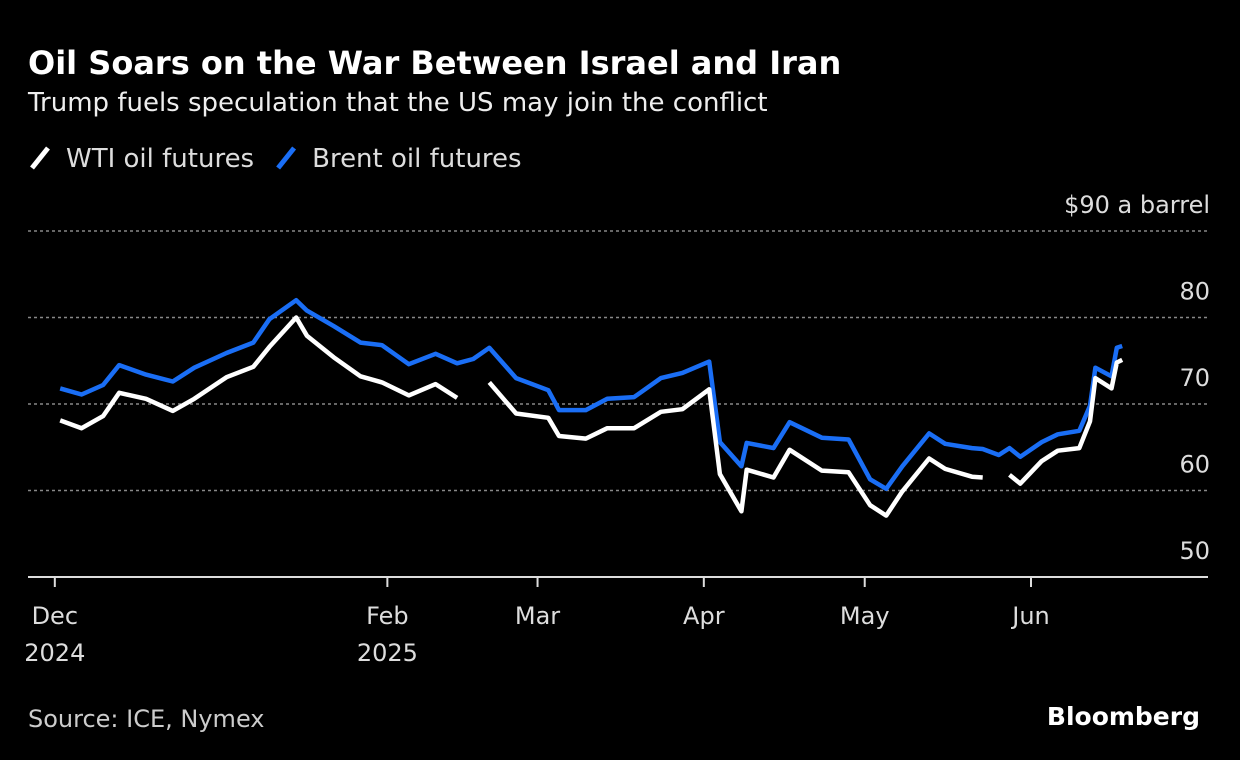  I want to click on legend-label: Brent oil futures, so click(416, 159).